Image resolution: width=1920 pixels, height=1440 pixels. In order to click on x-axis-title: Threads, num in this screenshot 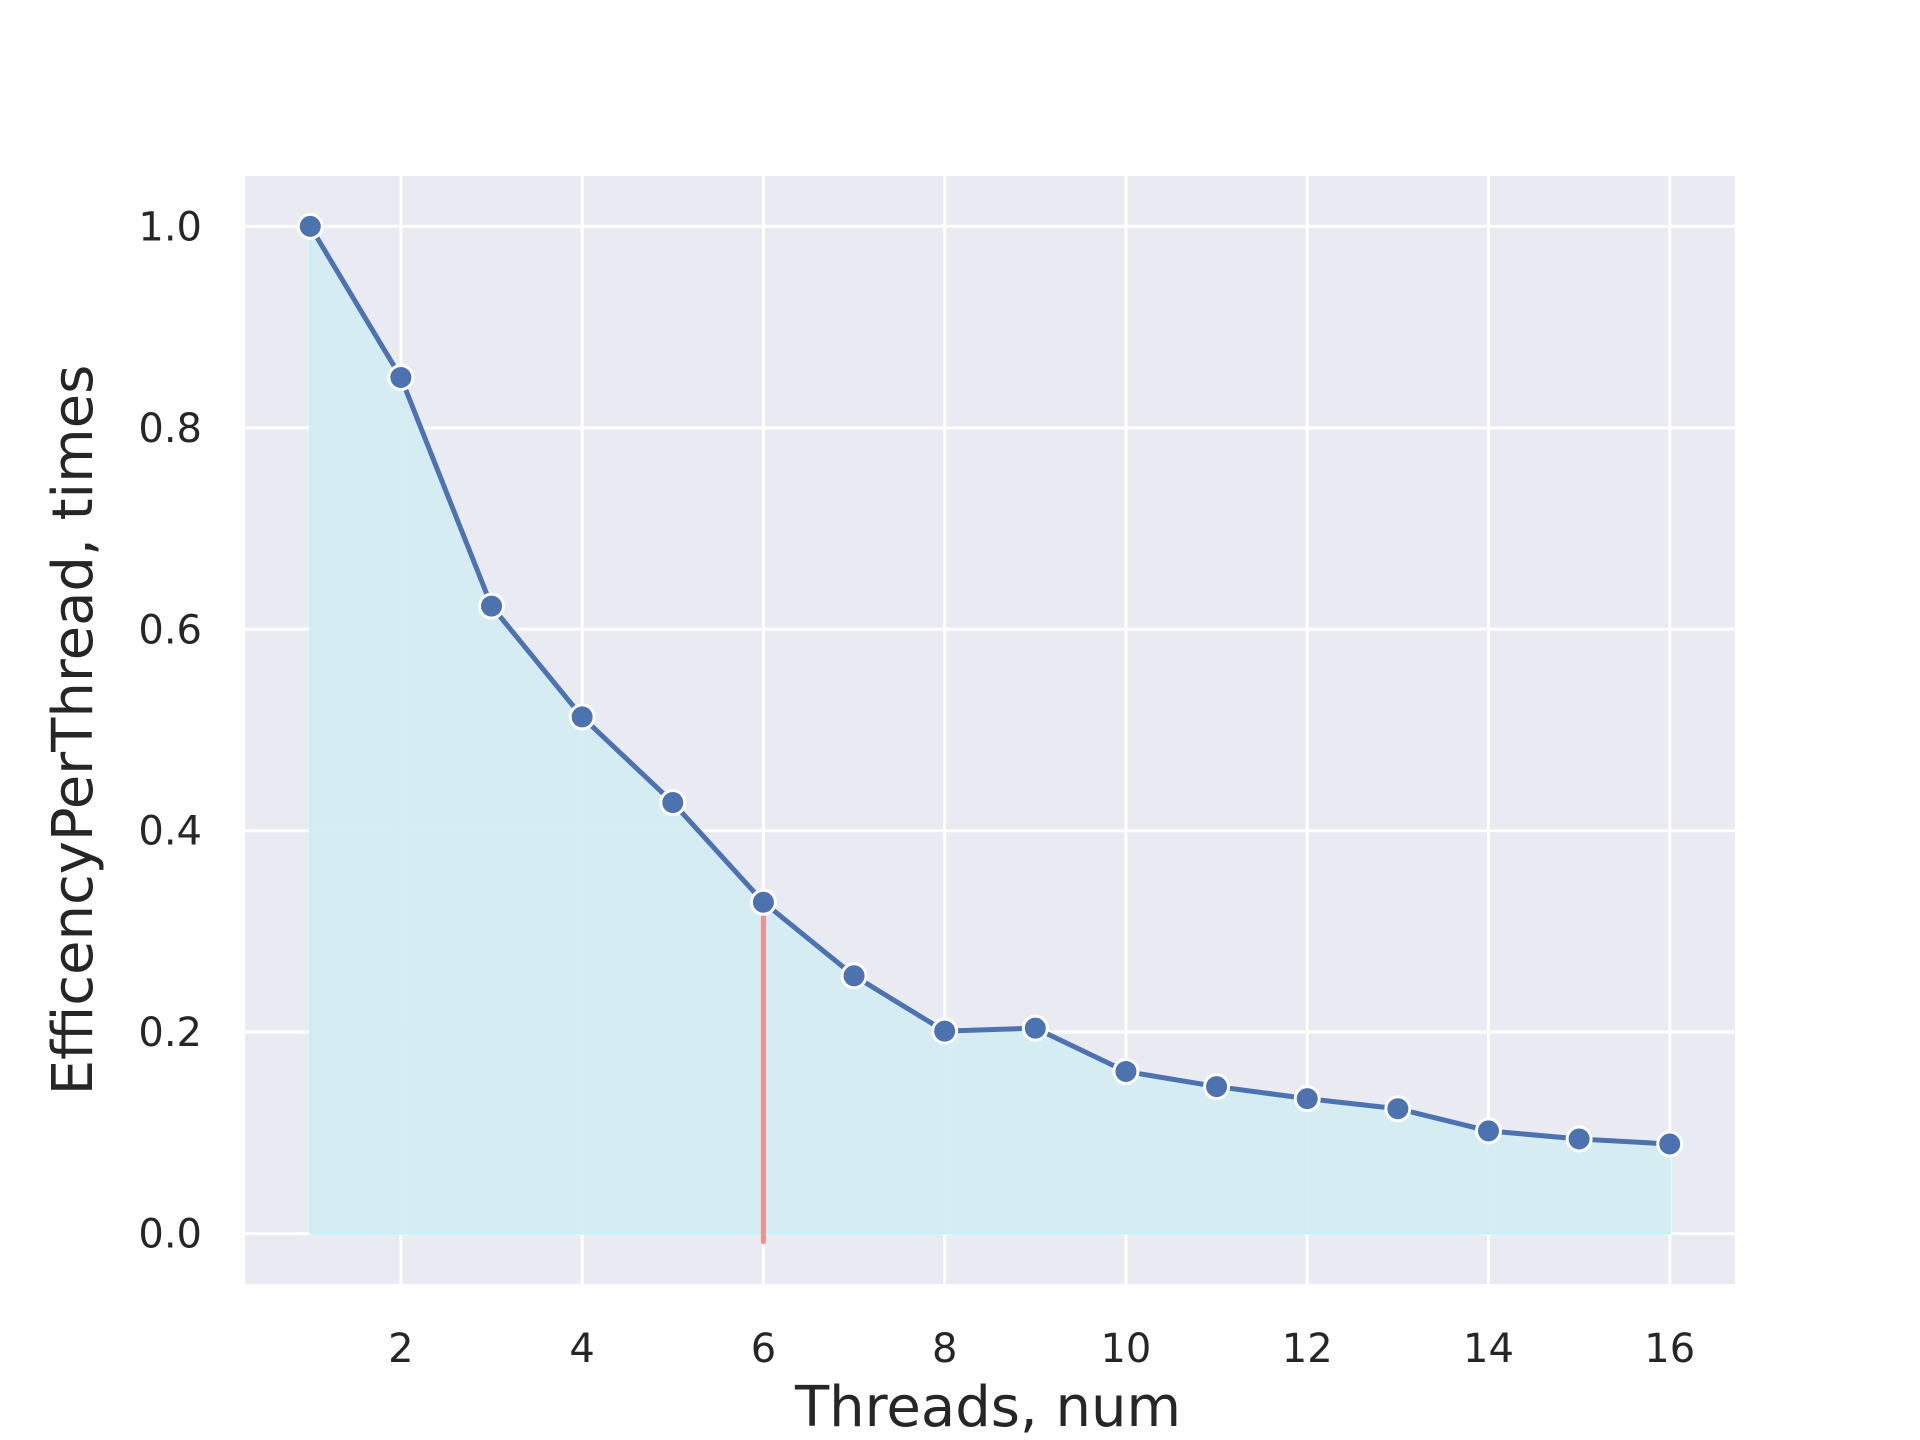, I will do `click(987, 1407)`.